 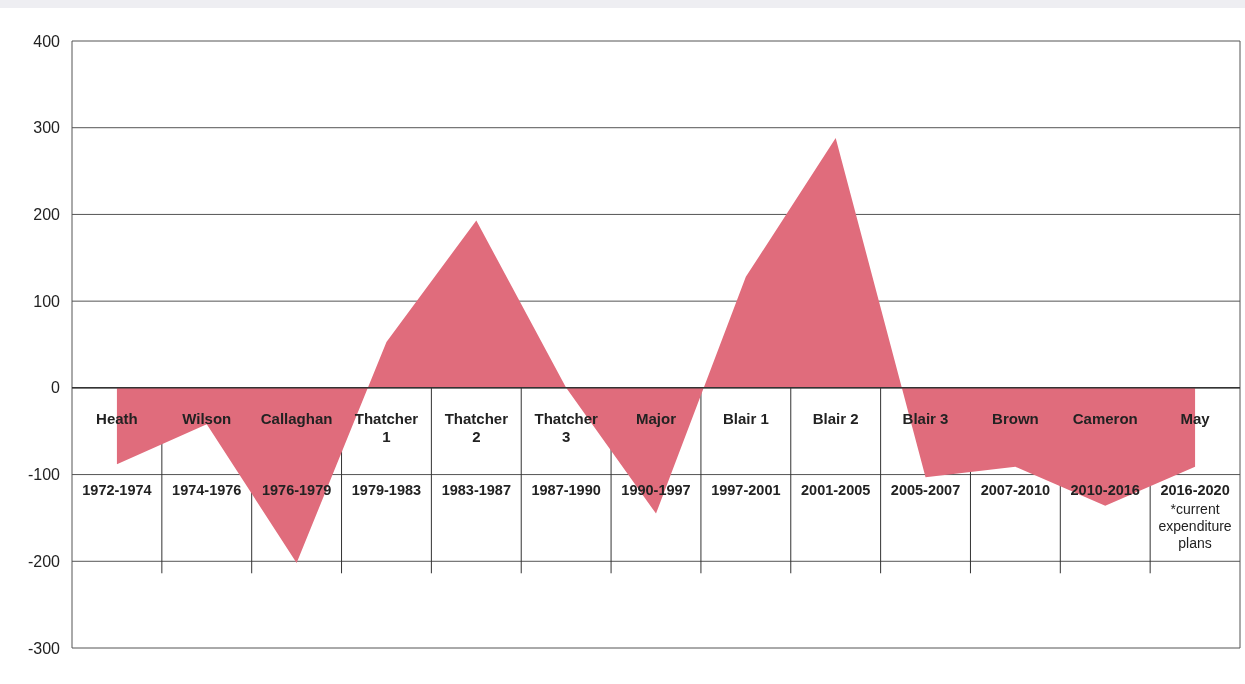 What do you see at coordinates (47, 41) in the screenshot?
I see `y-tick-label: 400` at bounding box center [47, 41].